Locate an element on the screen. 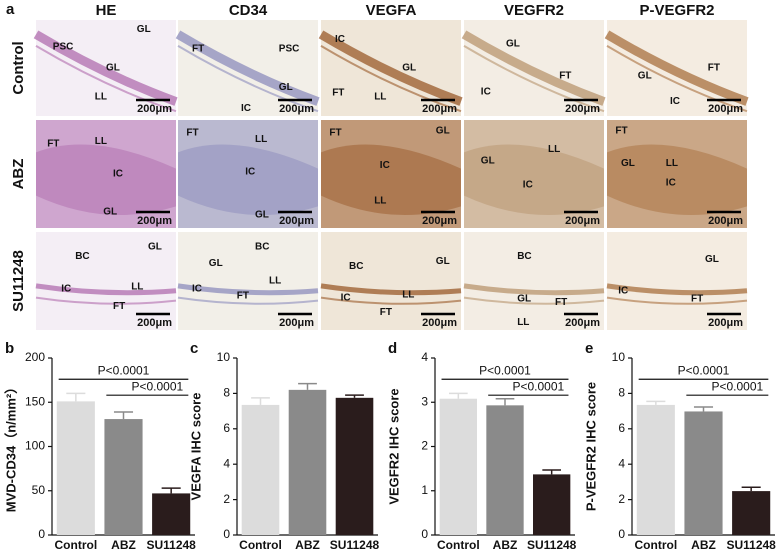  y-tick-label: 4 is located at coordinates (621, 463).